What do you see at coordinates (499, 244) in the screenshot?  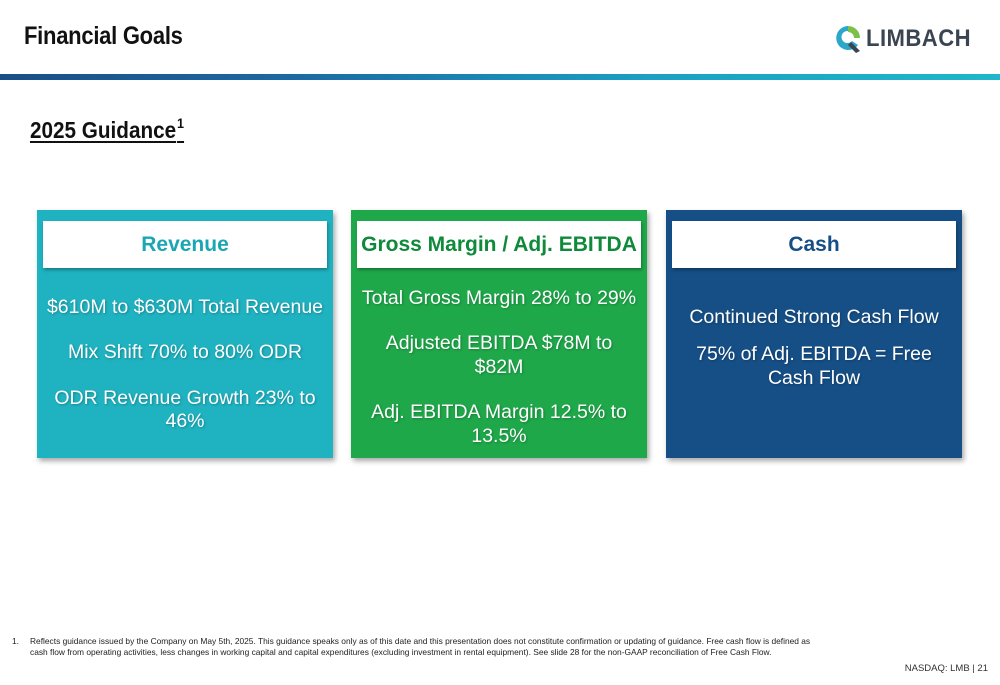 I see `gross-margin-card-title: Gross Margin / Adj. EBITDA` at bounding box center [499, 244].